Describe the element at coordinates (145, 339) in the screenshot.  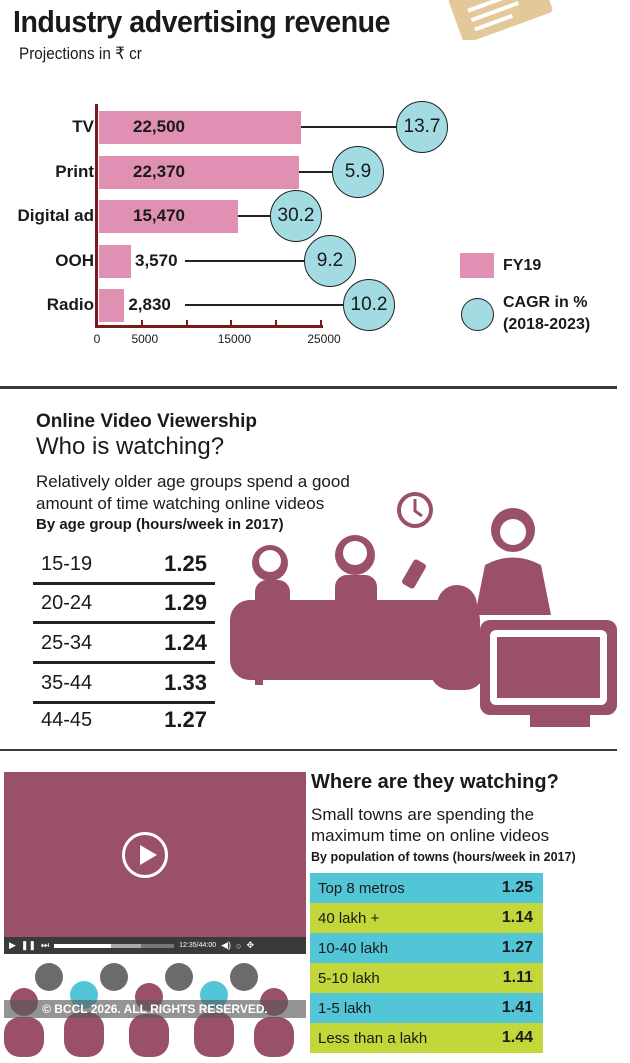
I see `x-tick-label: 5000` at that location.